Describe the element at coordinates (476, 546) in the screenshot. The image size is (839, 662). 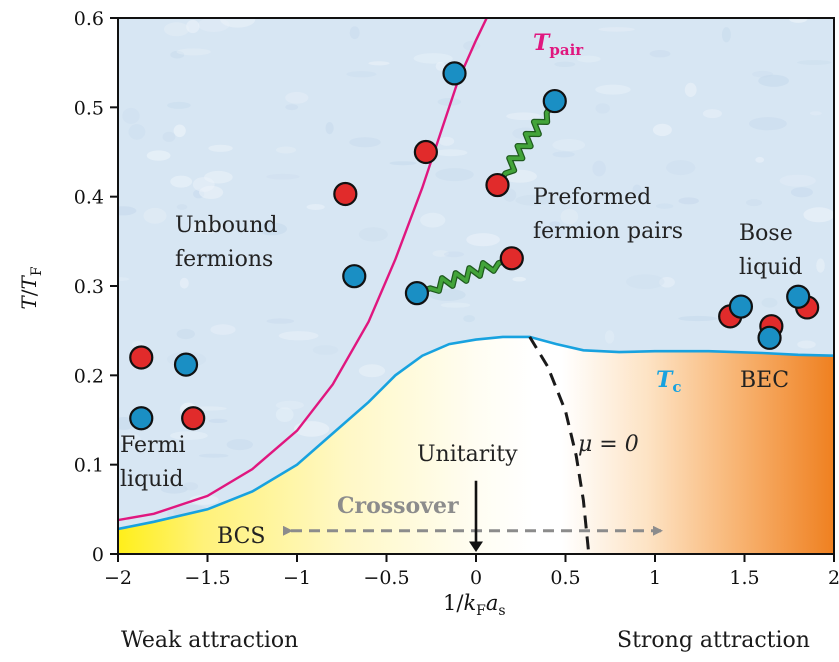
I see `unitarity-arrowhead` at that location.